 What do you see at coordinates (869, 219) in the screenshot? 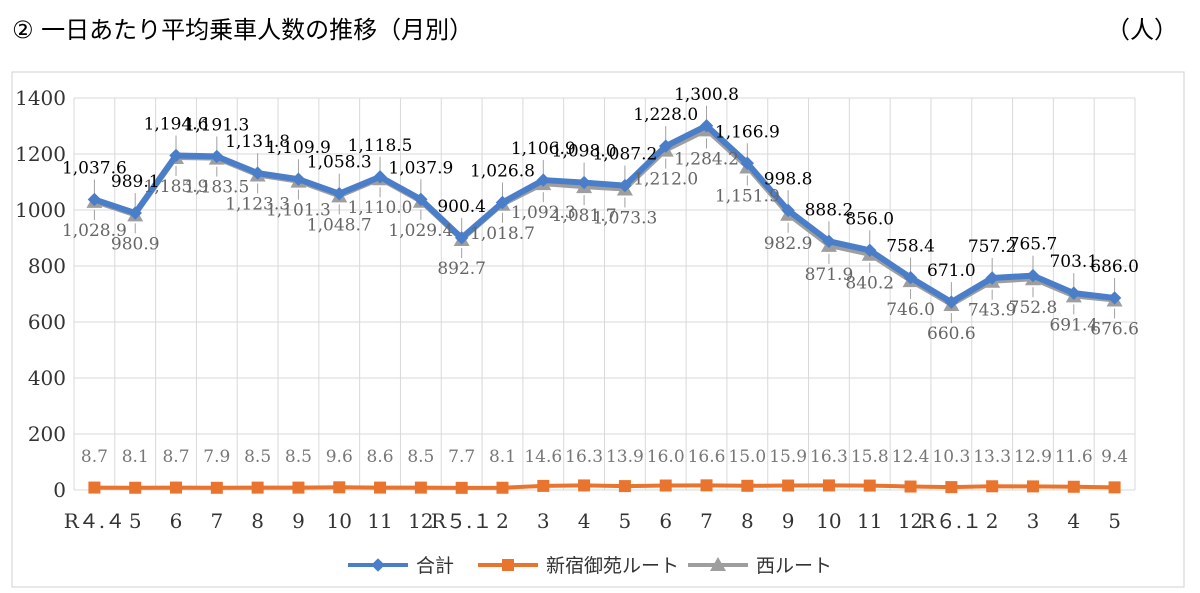
I see `data-label-total: 856.0` at bounding box center [869, 219].